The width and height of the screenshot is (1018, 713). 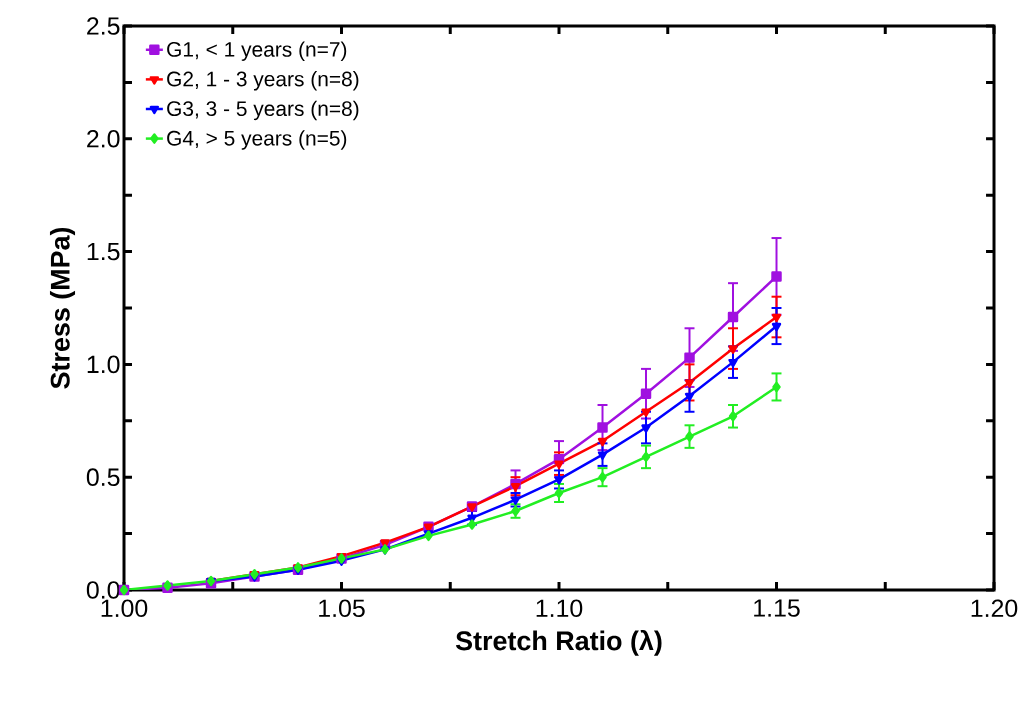 What do you see at coordinates (558, 642) in the screenshot?
I see `x-axis-title: Stretch Ratio (λ)` at bounding box center [558, 642].